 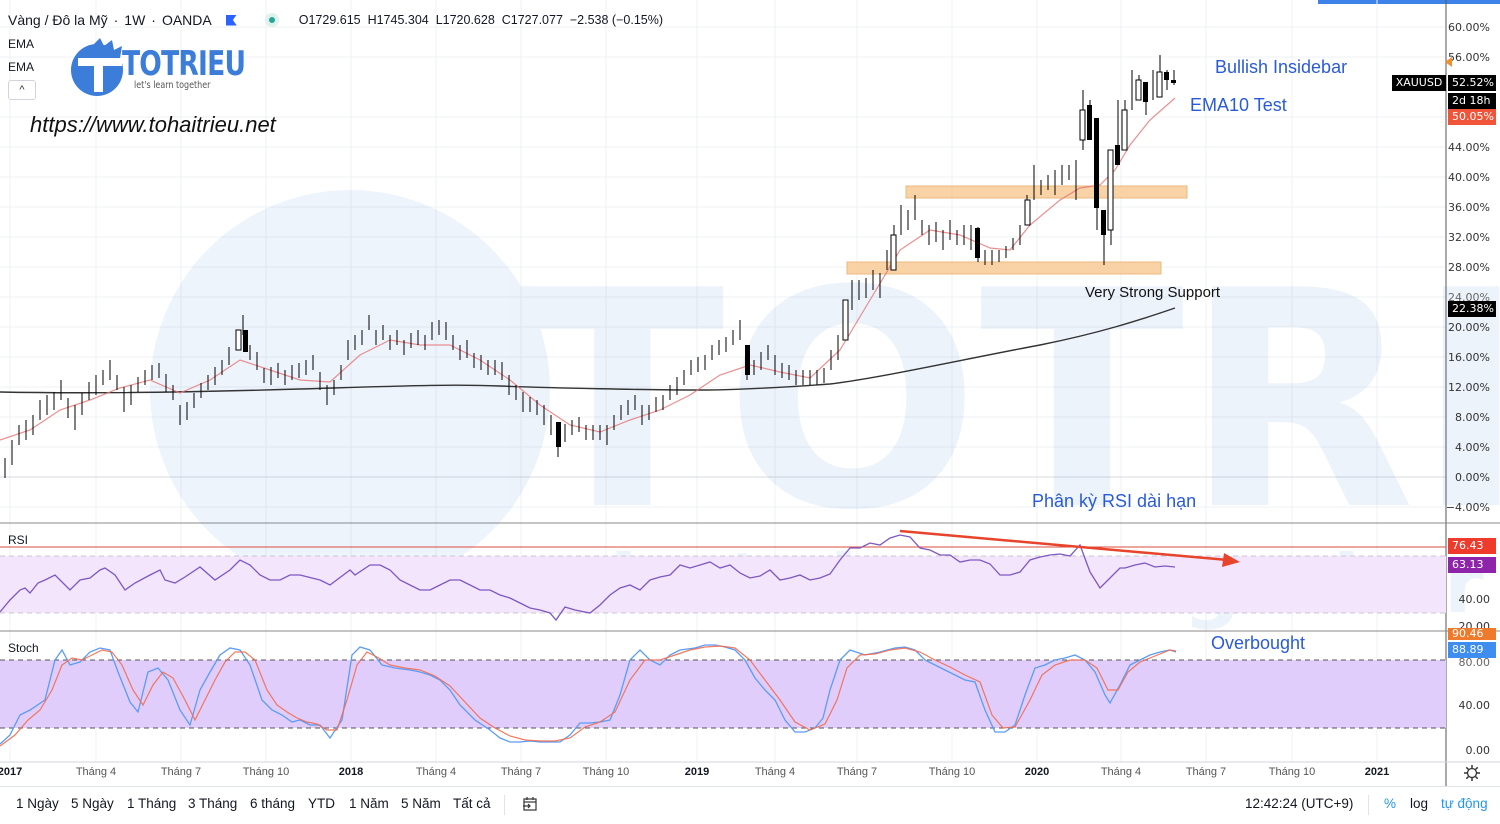 What do you see at coordinates (1472, 447) in the screenshot?
I see `price-label: 4.00%` at bounding box center [1472, 447].